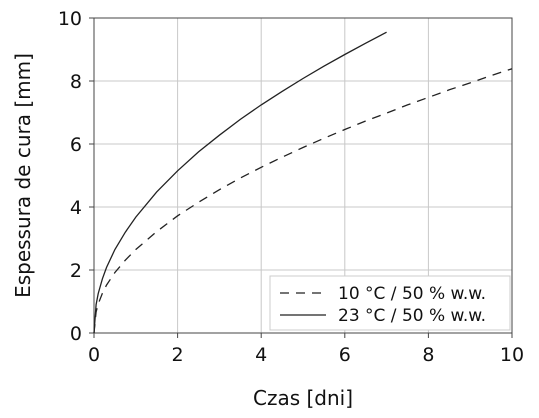 This screenshot has width=539, height=418. I want to click on x-tick-label: 4, so click(261, 355).